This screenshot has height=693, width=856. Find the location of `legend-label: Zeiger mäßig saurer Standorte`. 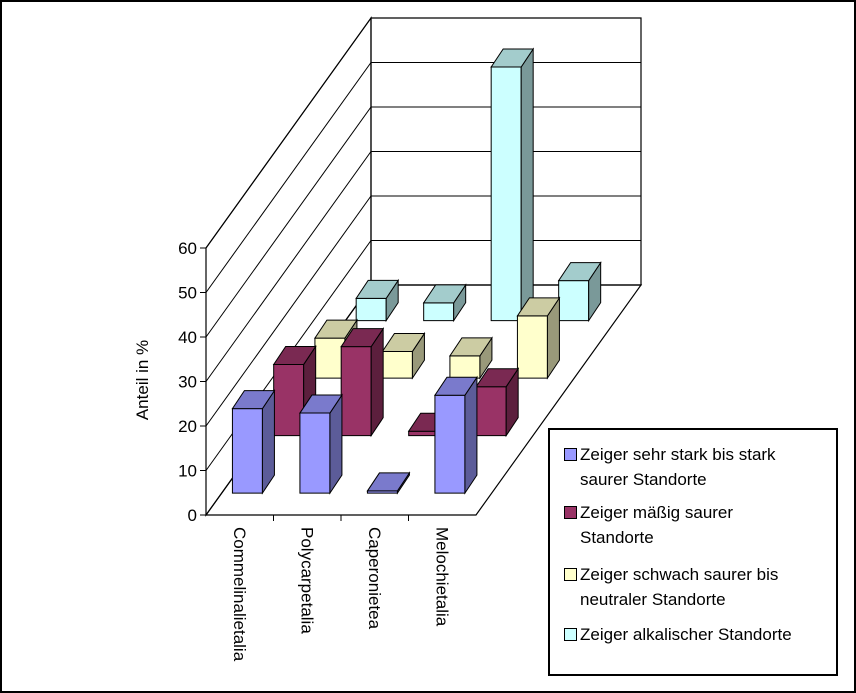

legend-label: Zeiger mäßig saurer Standorte is located at coordinates (657, 525).